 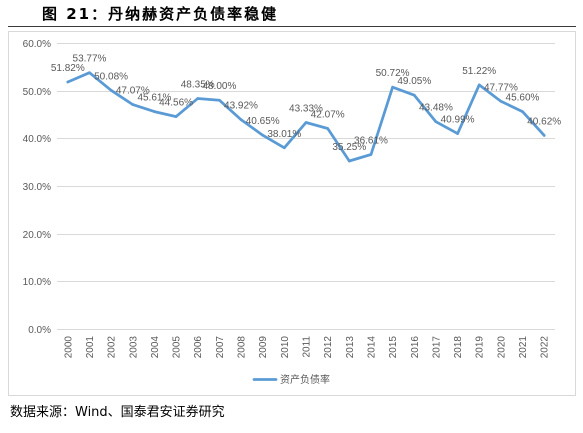 I want to click on data-label-2010: 38.01%, so click(x=284, y=134).